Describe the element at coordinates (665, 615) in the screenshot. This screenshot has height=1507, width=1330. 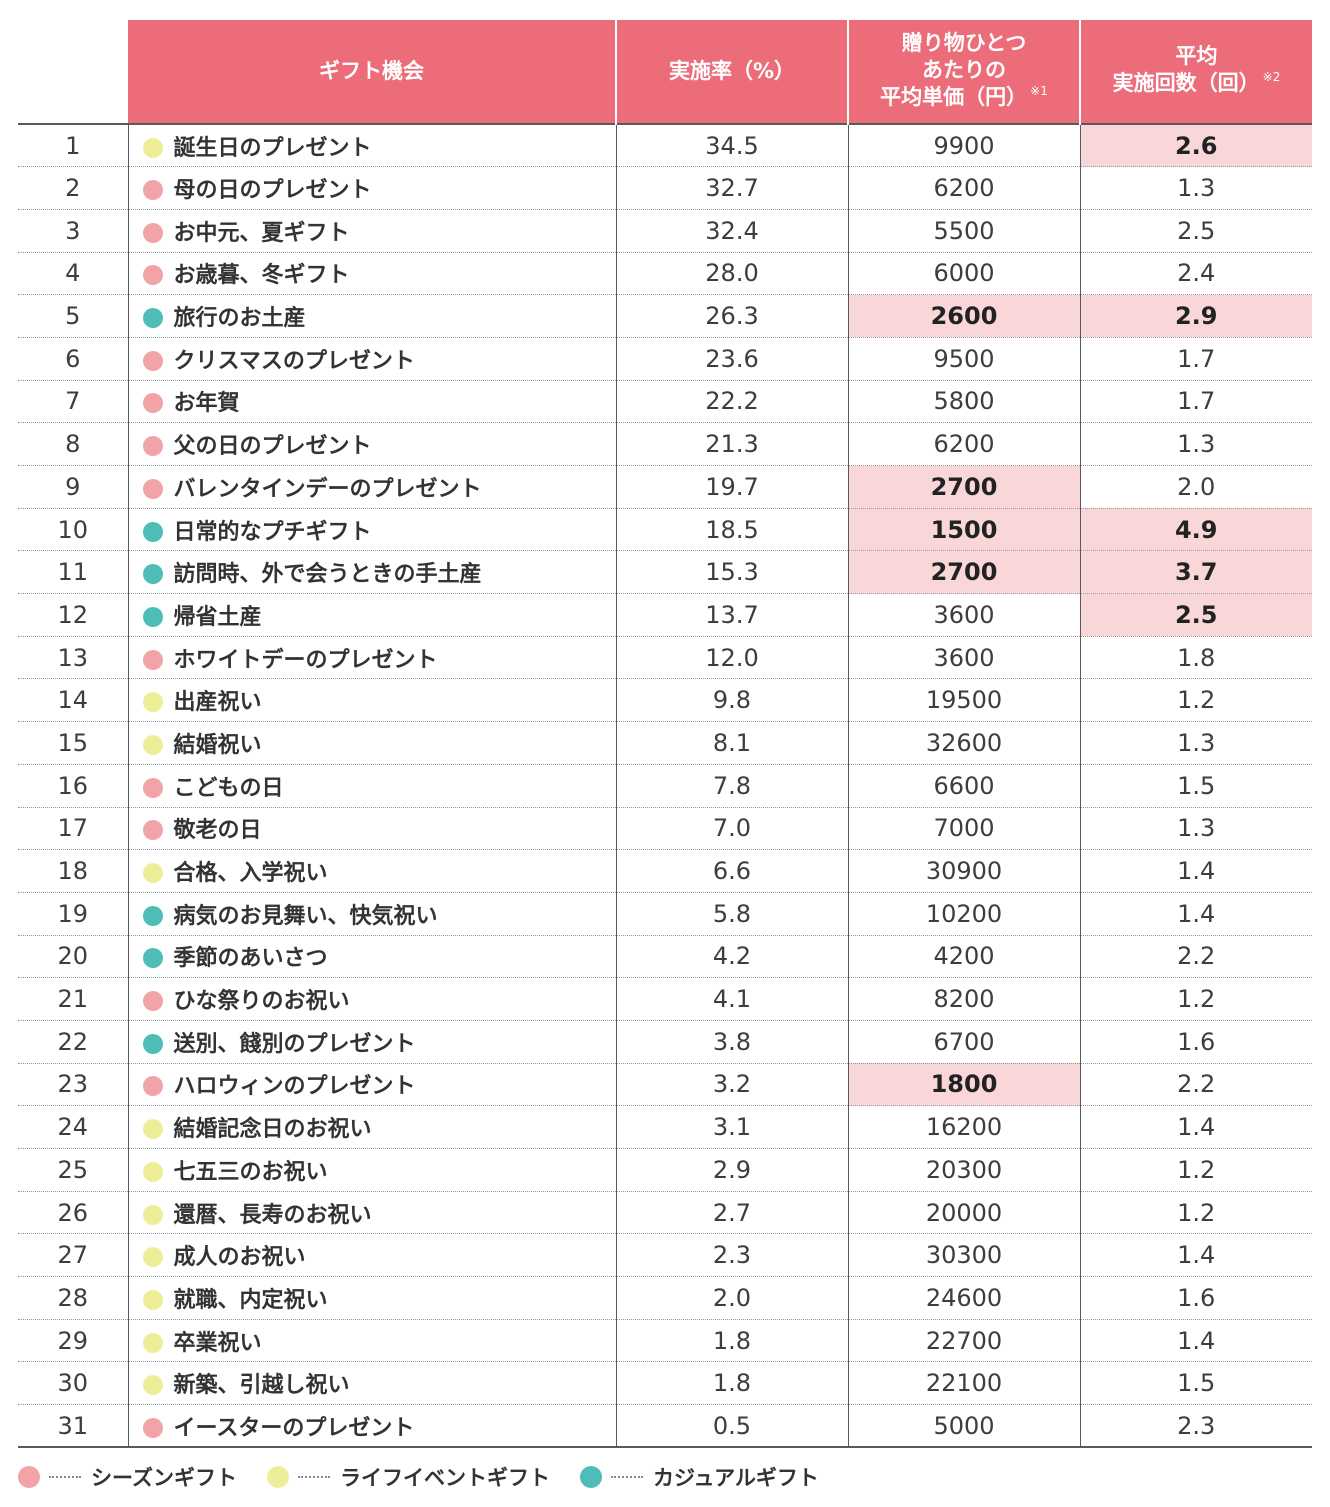
I see `table-row: 12 帰省土産 13.7 3600 2.5` at that location.